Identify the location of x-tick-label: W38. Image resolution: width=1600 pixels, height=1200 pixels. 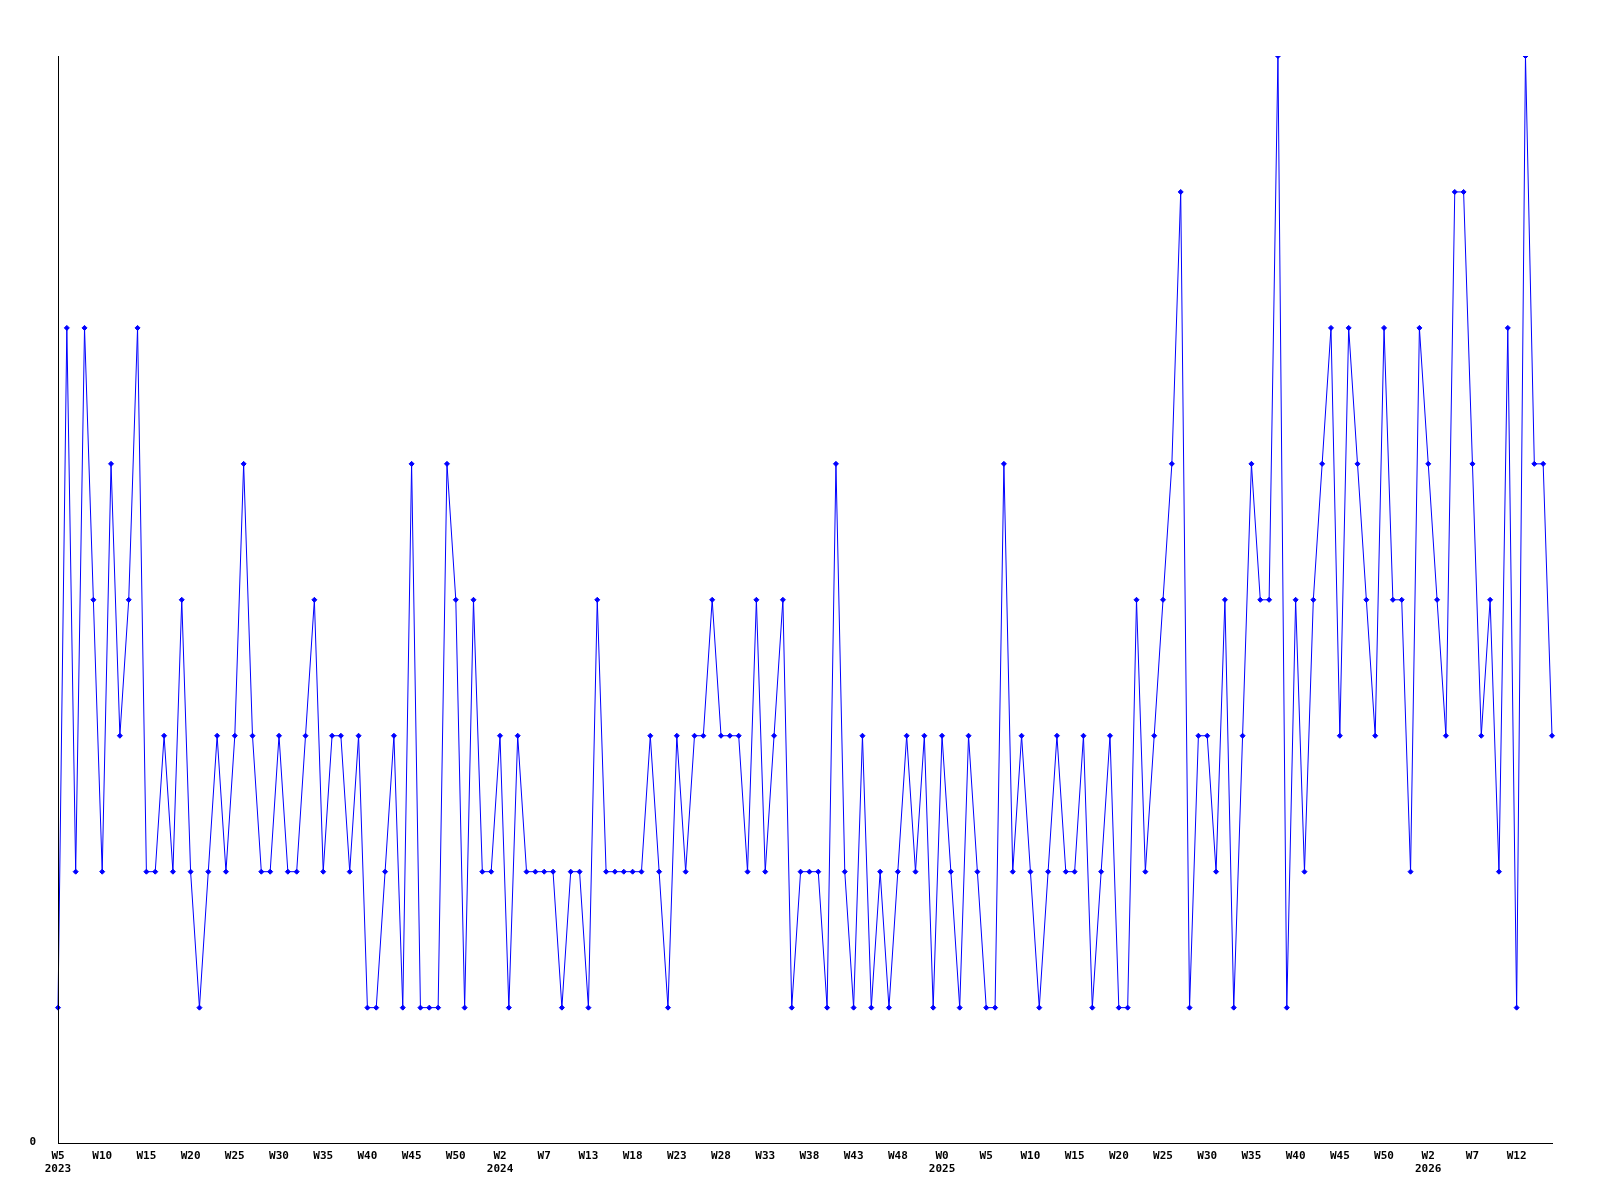
(809, 1156).